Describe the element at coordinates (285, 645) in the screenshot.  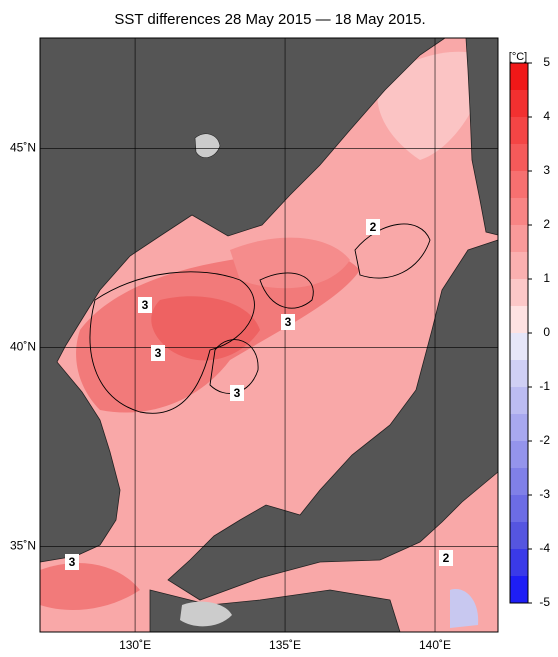
I see `x-tick-label: 135˚E` at that location.